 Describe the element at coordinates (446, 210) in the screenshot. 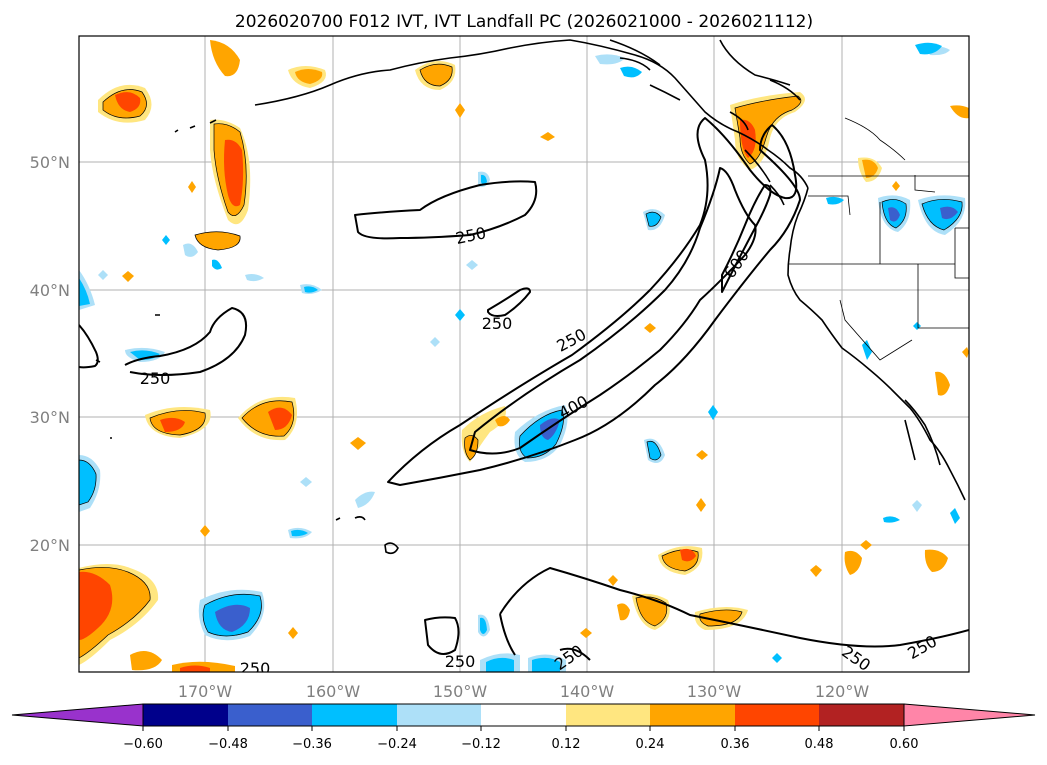

I see `ivt-contour-250-north` at that location.